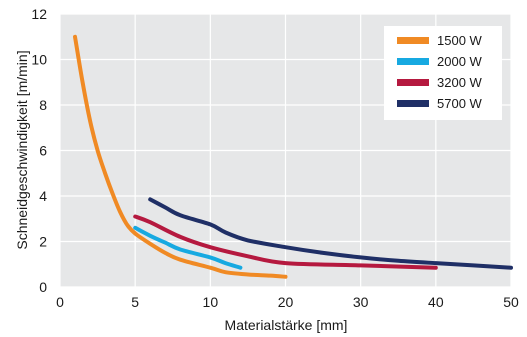 This screenshot has width=527, height=337. I want to click on x-axis-title: Materialstärke [mm], so click(286, 325).